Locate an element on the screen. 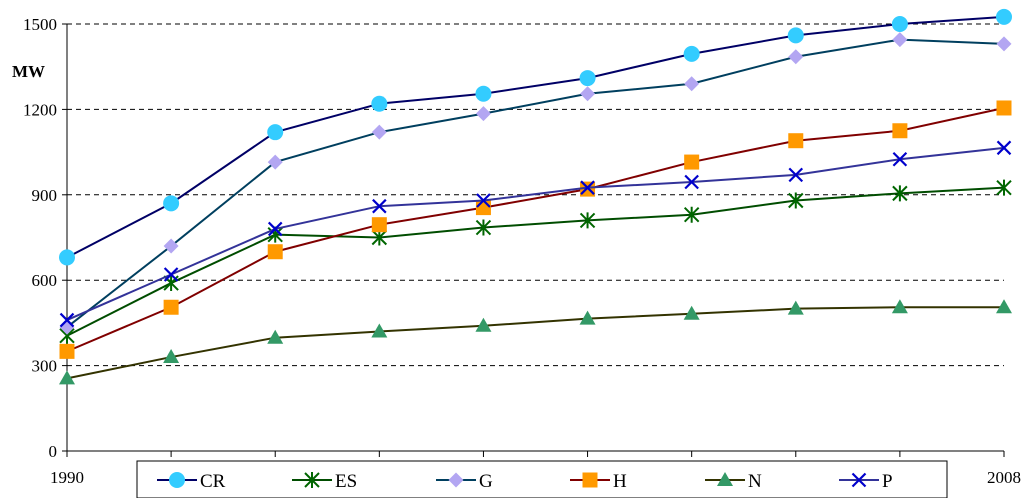  legend-label-cr: CR is located at coordinates (213, 481).